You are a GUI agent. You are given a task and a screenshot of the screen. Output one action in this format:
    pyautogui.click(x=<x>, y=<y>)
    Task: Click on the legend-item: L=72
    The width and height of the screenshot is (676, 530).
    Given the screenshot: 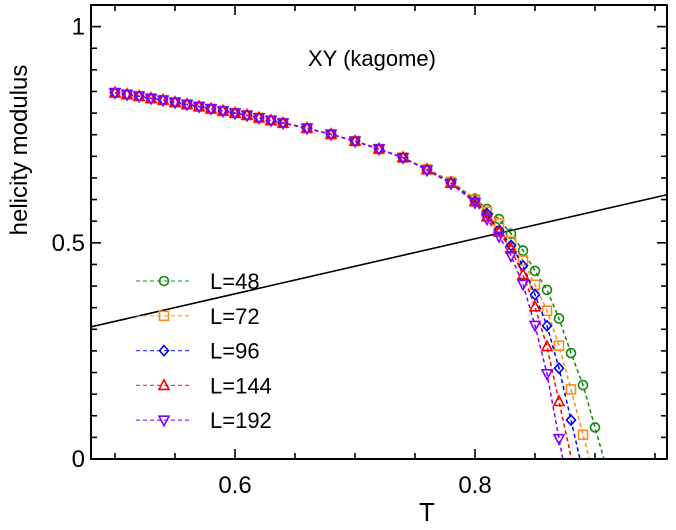 What is the action you would take?
    pyautogui.click(x=198, y=316)
    